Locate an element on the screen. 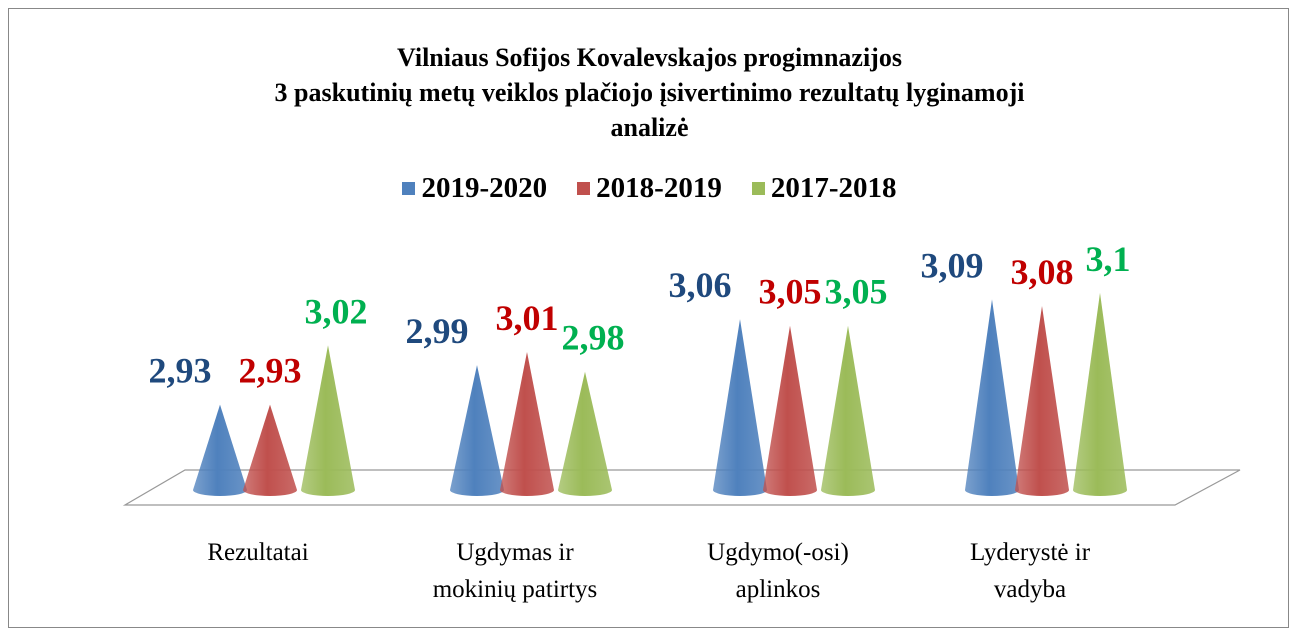 This screenshot has height=628, width=1299. legend-item: 2018-2019 is located at coordinates (649, 188).